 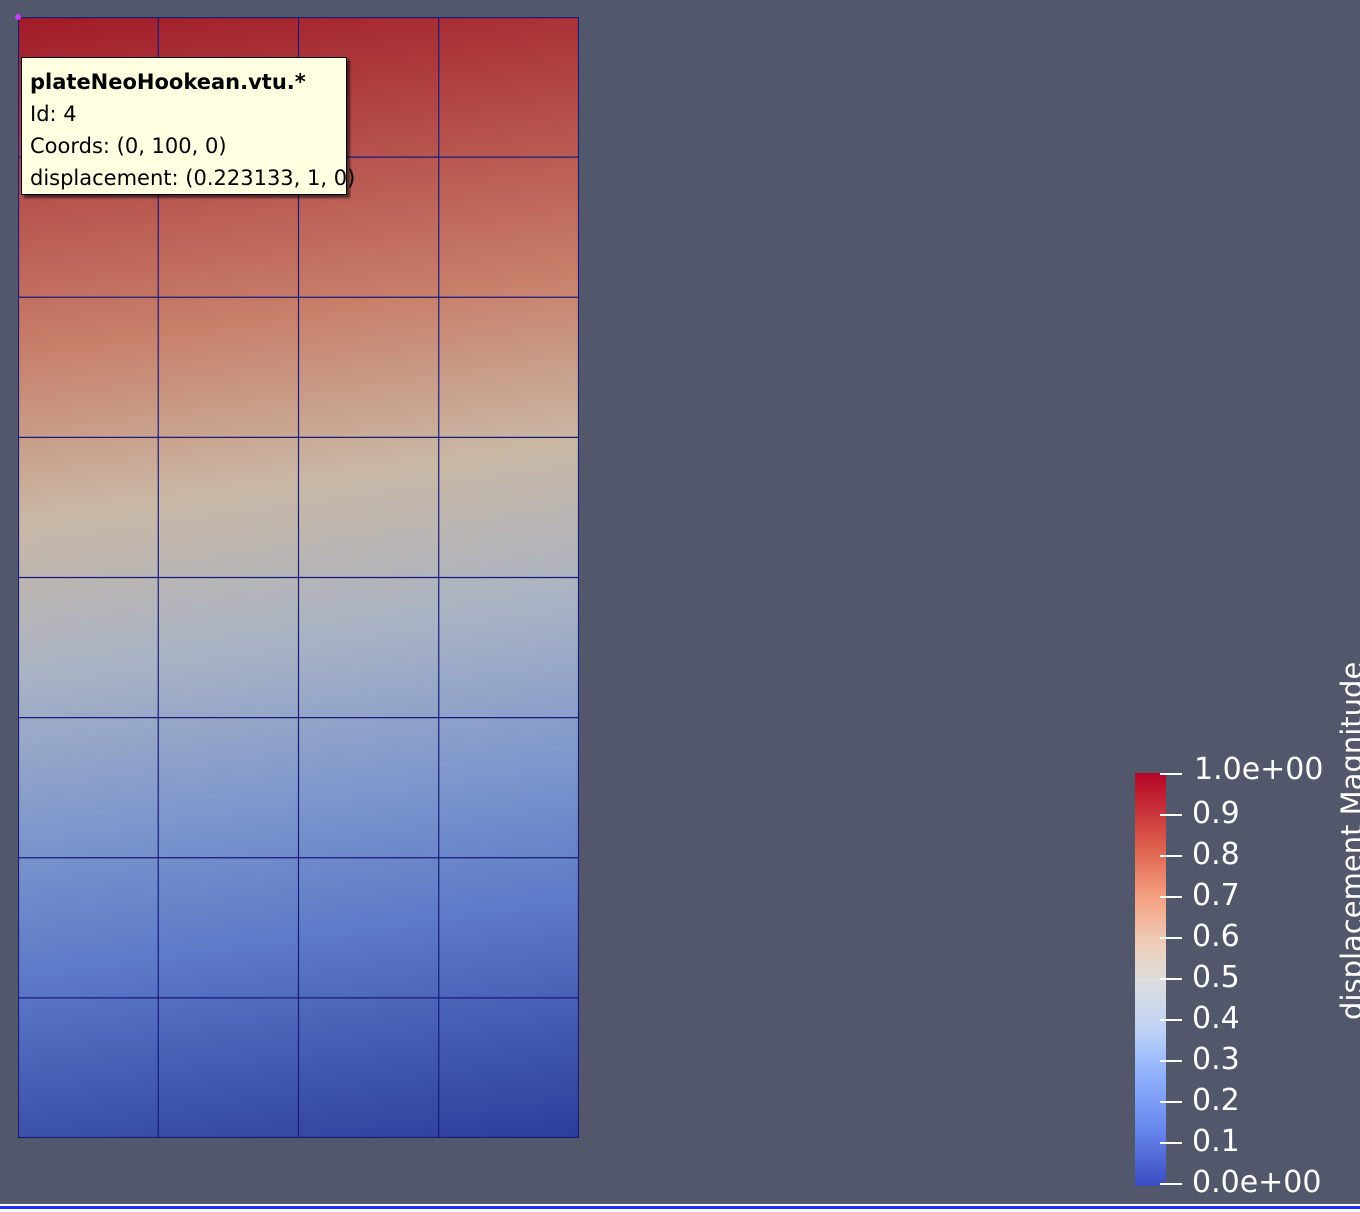 I want to click on legend-tick-label: 0.2, so click(x=1216, y=1100).